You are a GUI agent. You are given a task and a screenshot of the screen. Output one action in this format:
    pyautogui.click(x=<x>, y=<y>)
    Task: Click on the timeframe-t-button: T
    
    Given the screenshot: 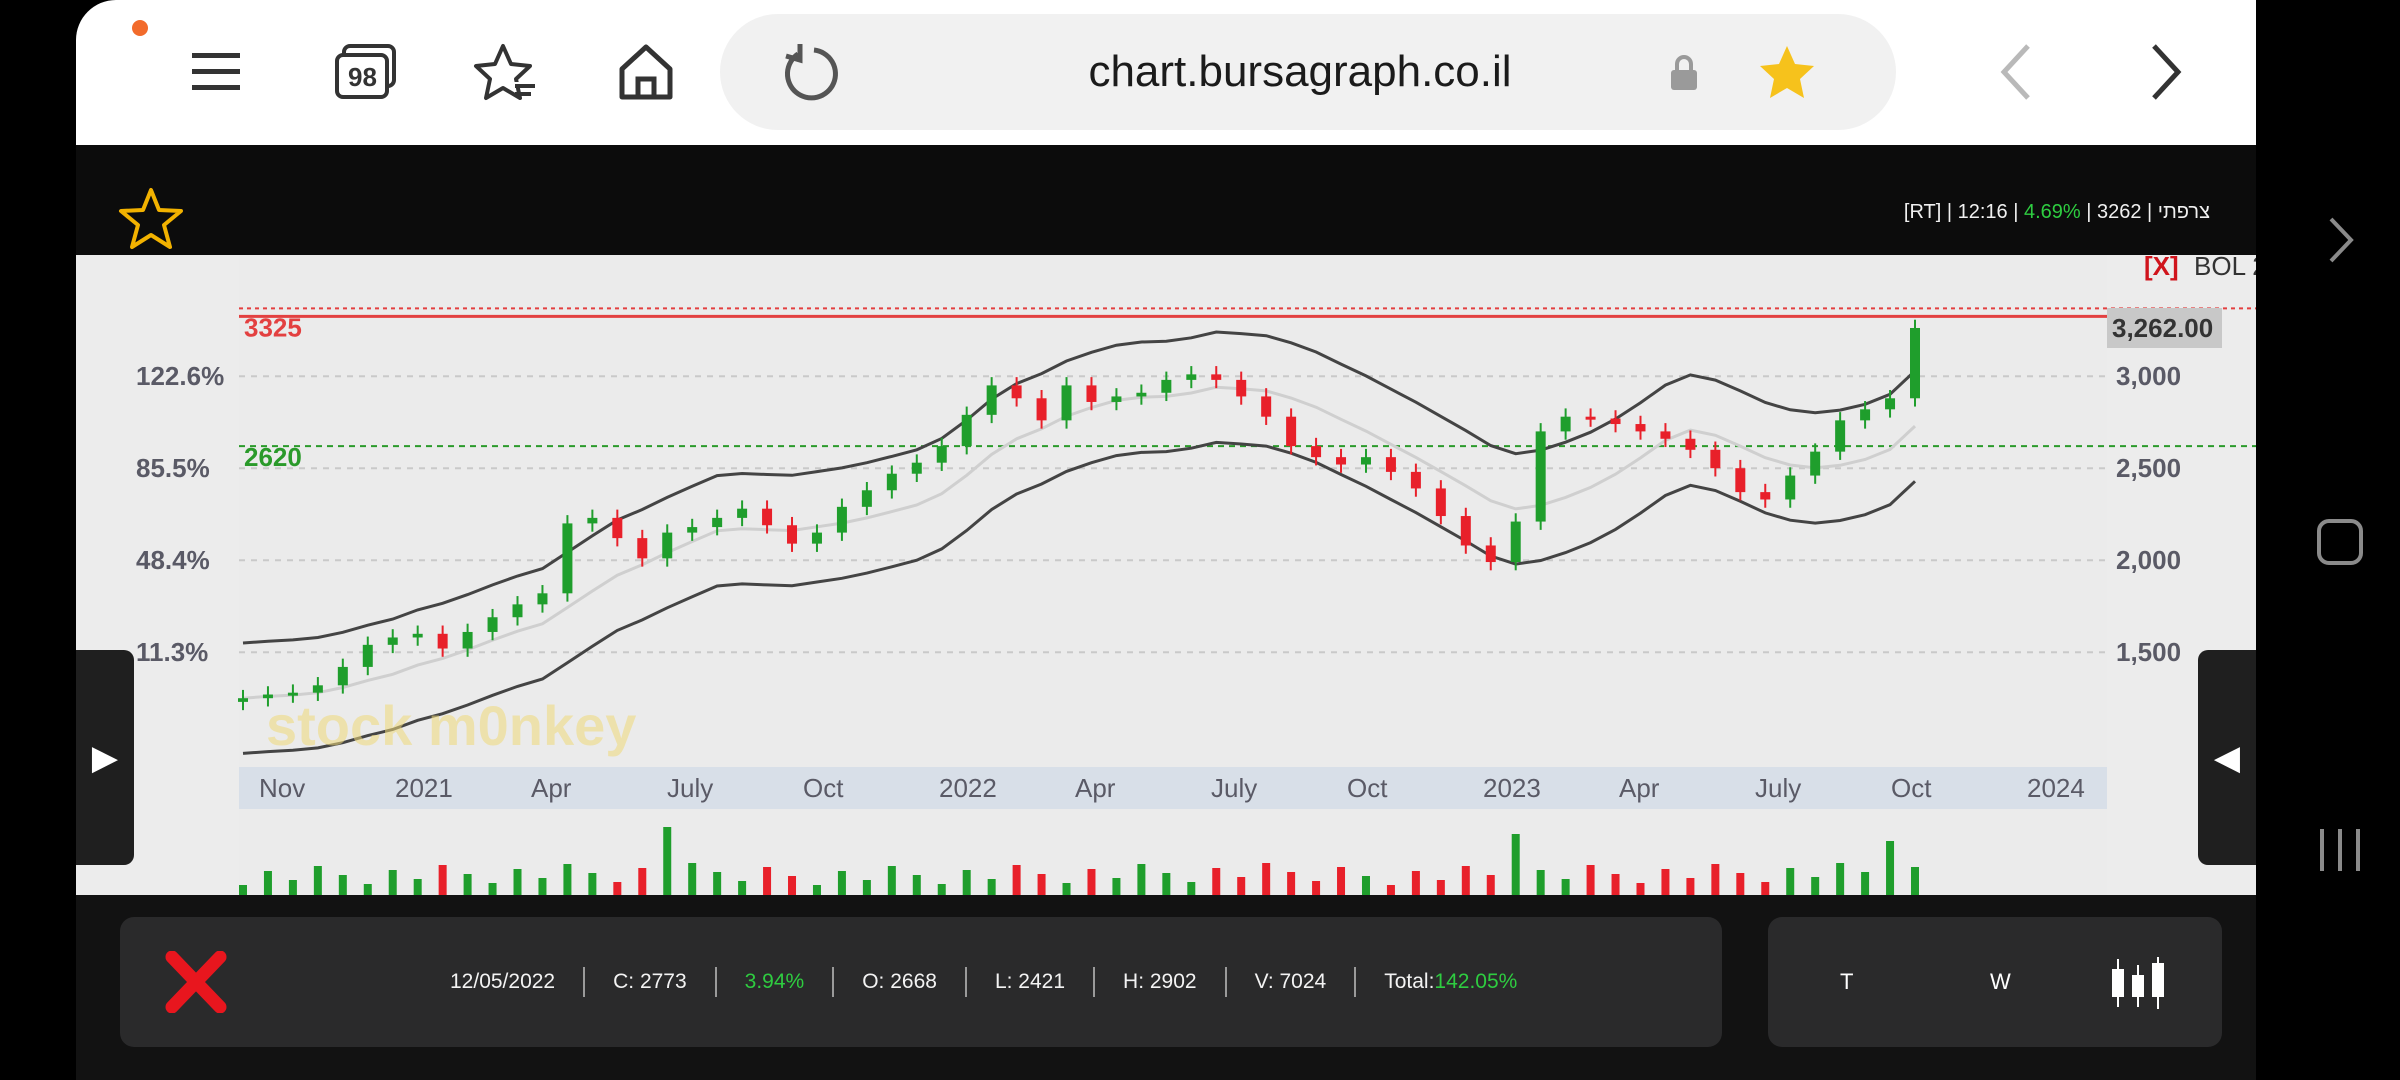 What is the action you would take?
    pyautogui.click(x=1847, y=981)
    